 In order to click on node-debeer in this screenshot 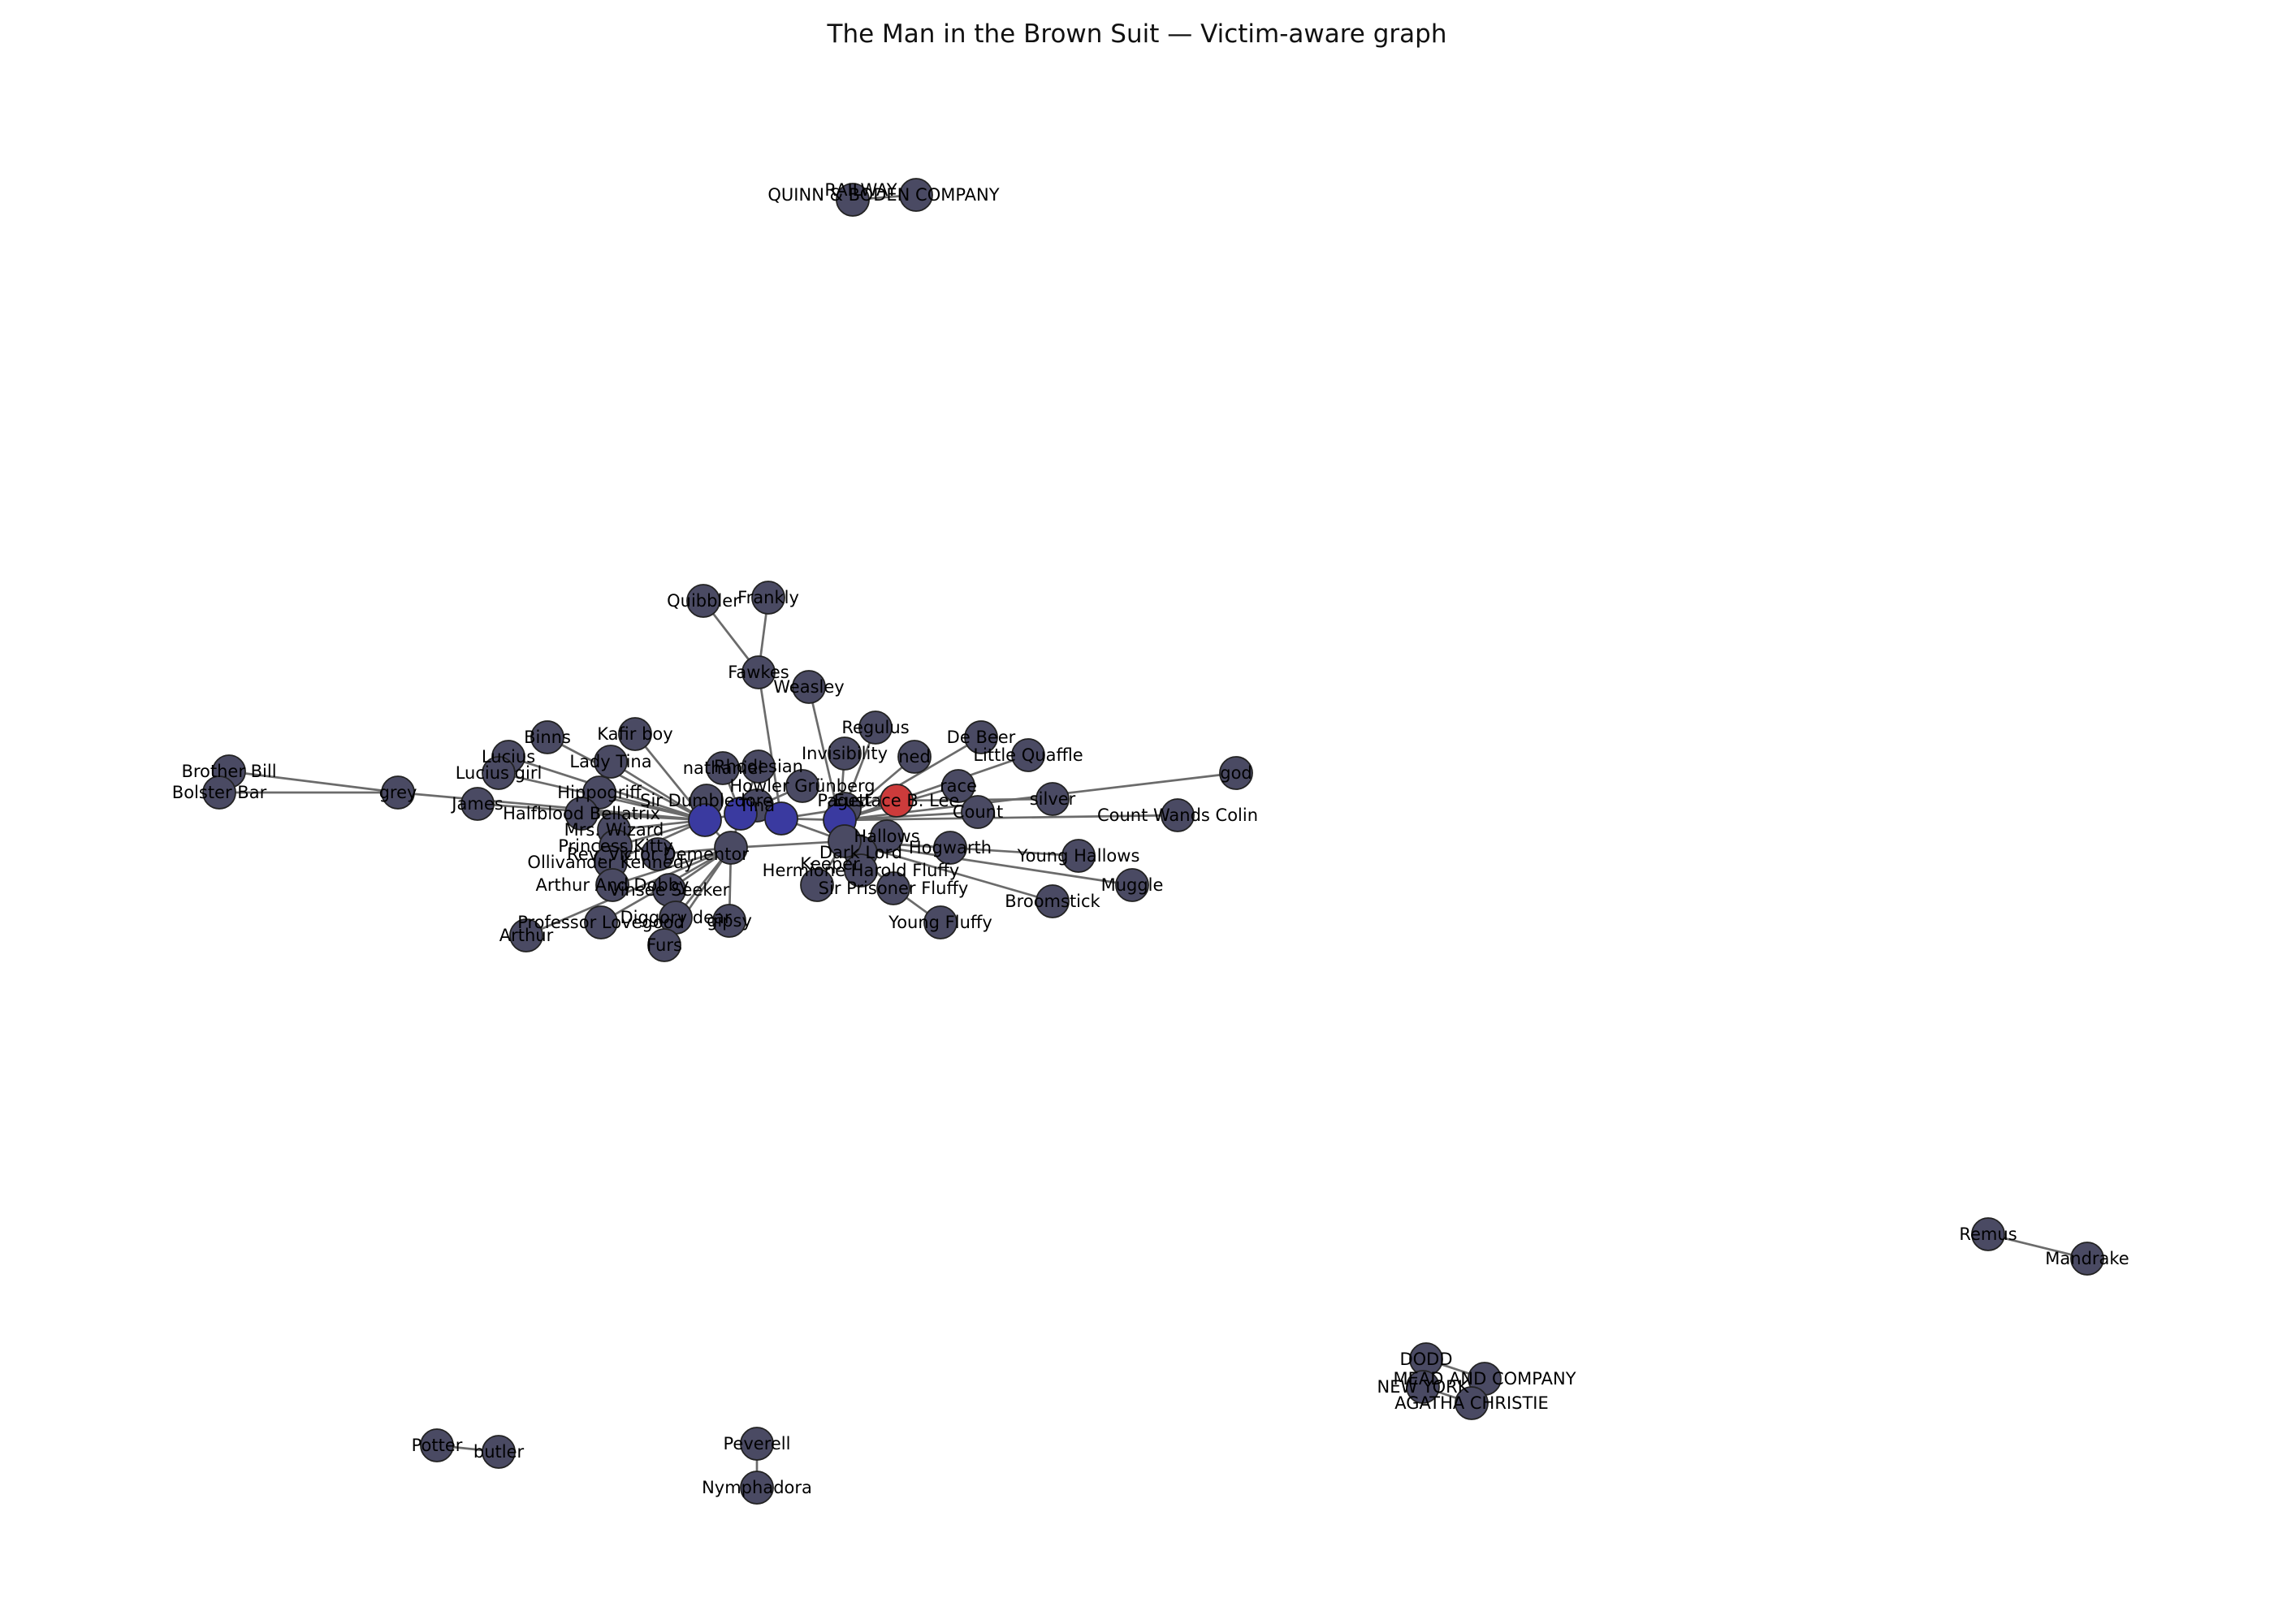, I will do `click(981, 737)`.